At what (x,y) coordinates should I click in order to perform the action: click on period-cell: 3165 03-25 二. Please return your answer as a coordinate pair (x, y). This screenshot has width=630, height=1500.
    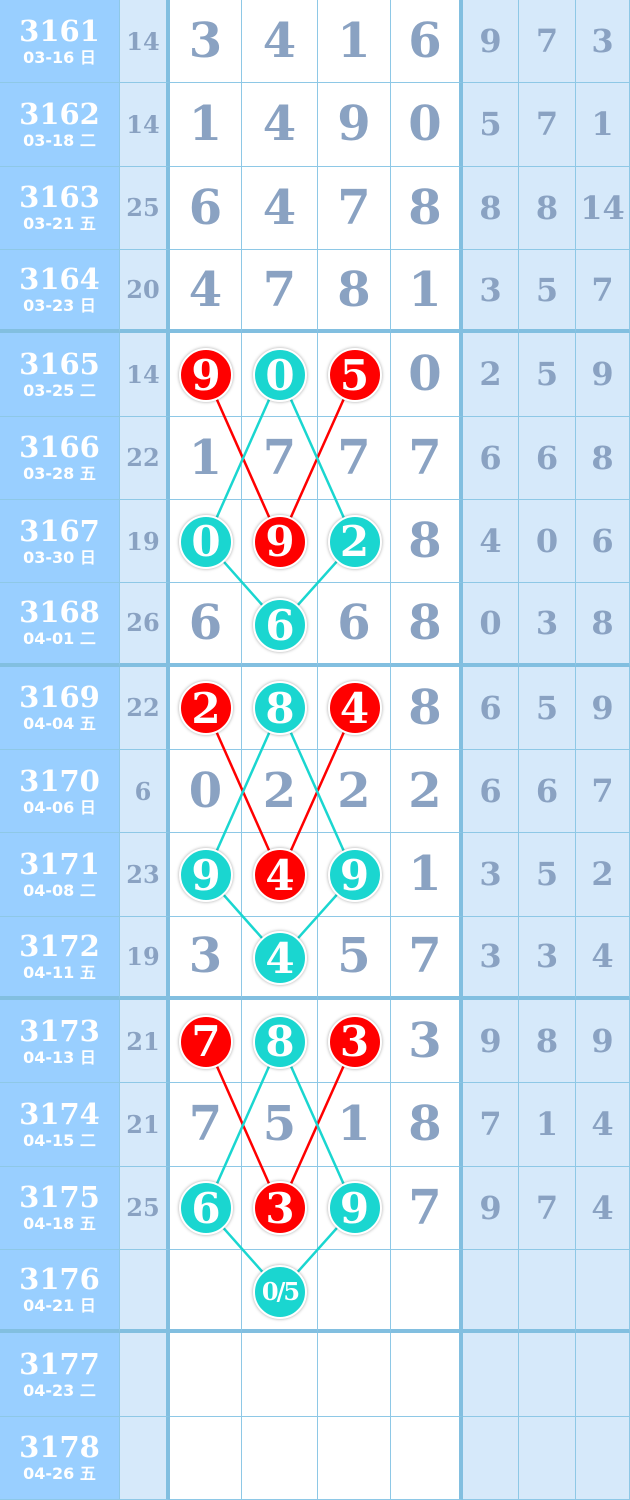
    Looking at the image, I should click on (60, 375).